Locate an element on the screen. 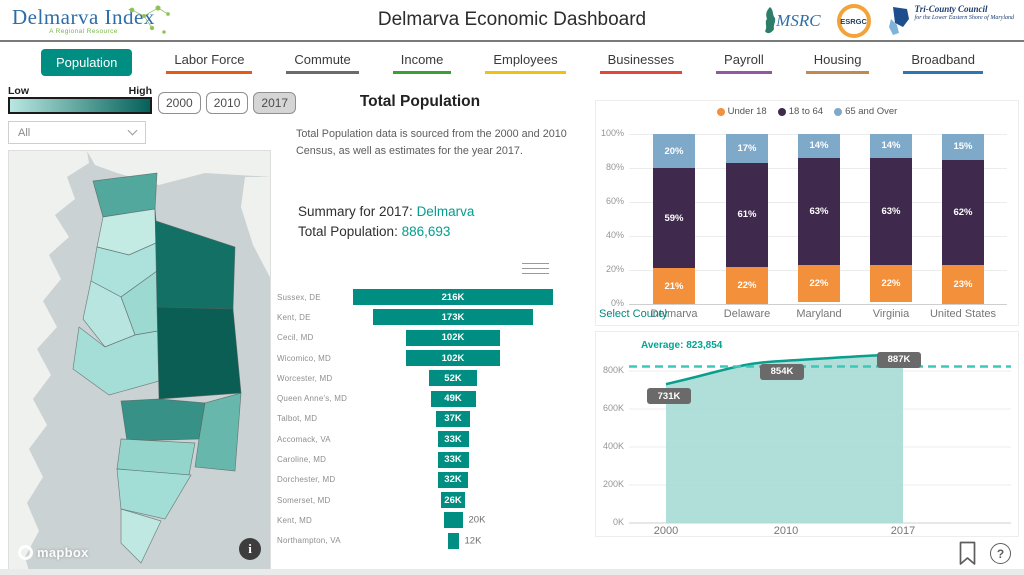 This screenshot has width=1024, height=575. funnel-bar: 32K is located at coordinates (453, 479).